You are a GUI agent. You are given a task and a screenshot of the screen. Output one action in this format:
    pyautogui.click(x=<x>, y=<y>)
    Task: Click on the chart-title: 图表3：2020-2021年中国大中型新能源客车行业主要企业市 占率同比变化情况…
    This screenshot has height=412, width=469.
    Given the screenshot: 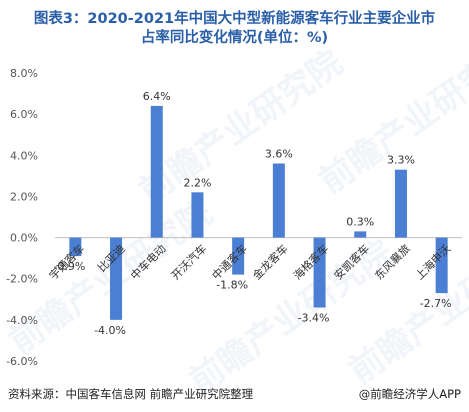 What is the action you would take?
    pyautogui.click(x=234, y=29)
    